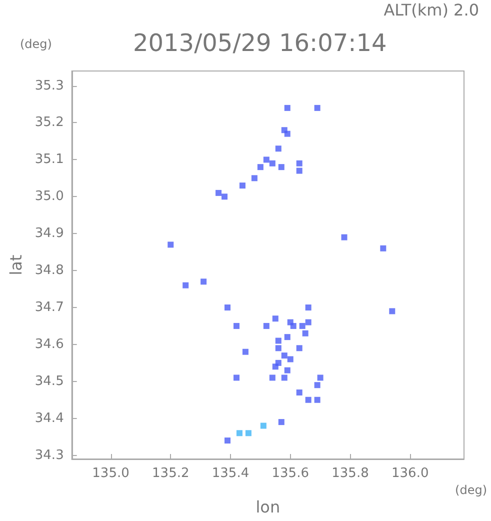 The image size is (491, 521). I want to click on y-tick-label: 34.7, so click(49, 307).